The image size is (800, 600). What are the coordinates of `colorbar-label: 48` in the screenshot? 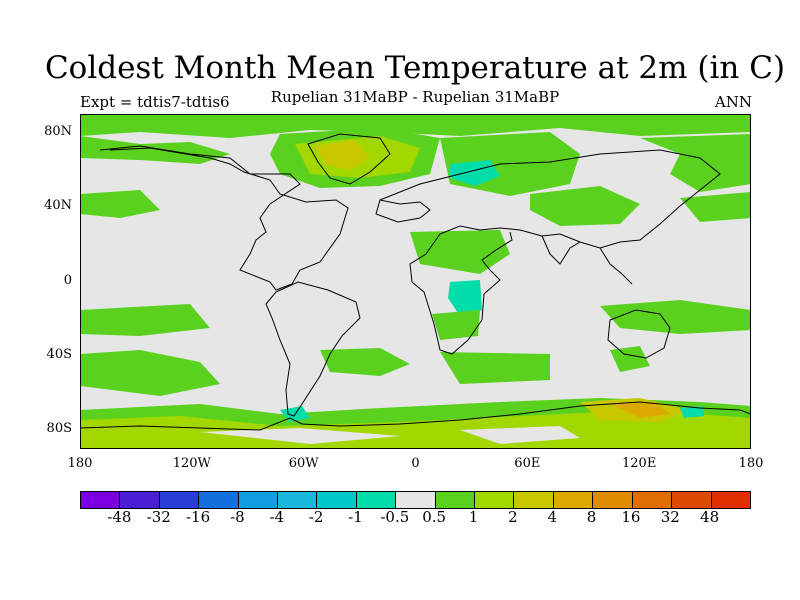 It's located at (710, 517).